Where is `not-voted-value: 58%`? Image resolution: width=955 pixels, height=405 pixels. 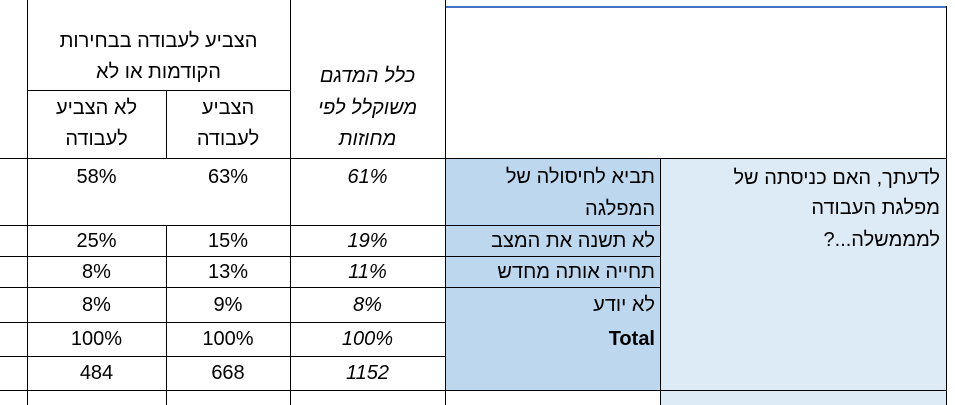 not-voted-value: 58% is located at coordinates (96, 177).